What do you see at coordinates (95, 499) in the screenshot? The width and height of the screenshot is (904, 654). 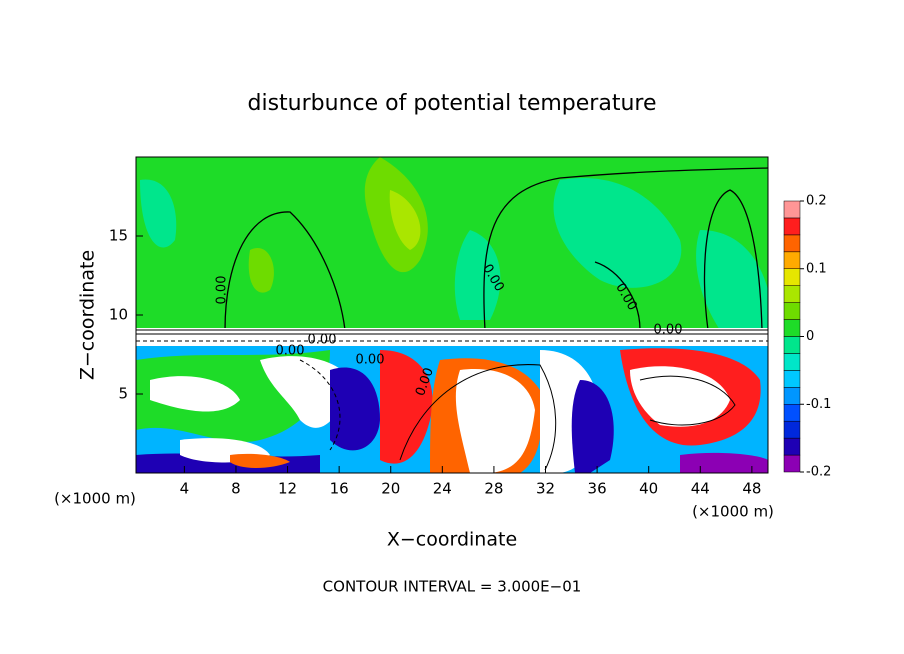 I see `y-unit: (×1000 m)` at bounding box center [95, 499].